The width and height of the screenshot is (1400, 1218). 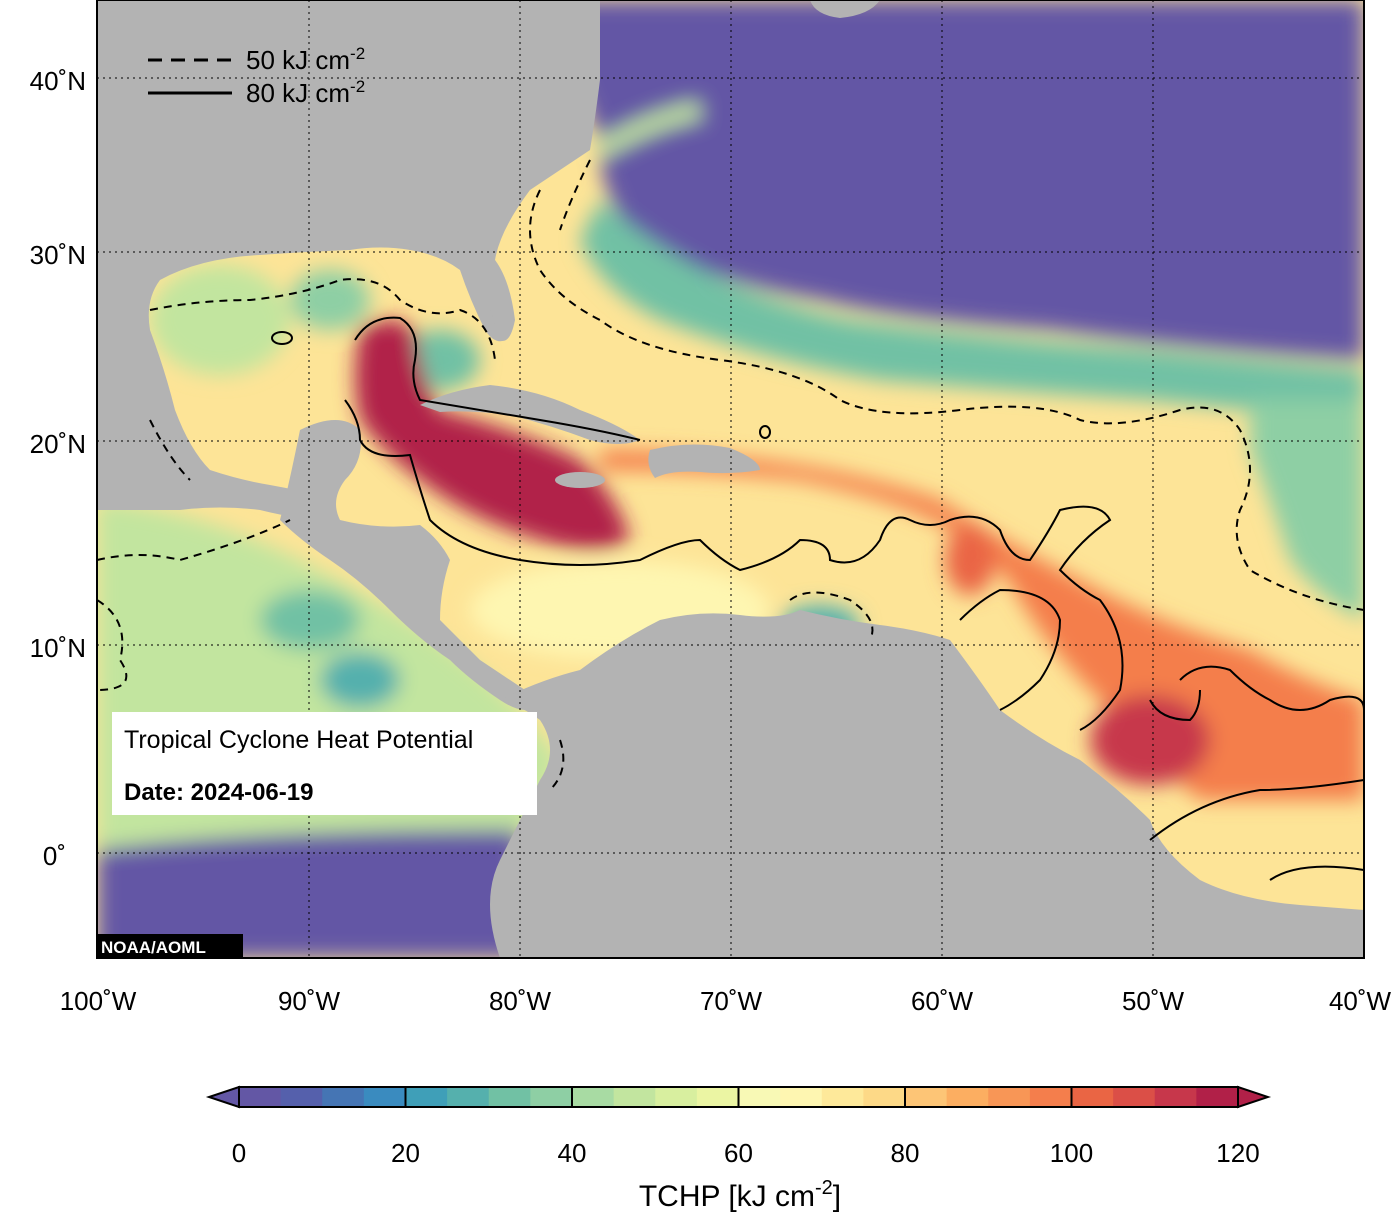 I want to click on contour-50-colombia, so click(x=557, y=765).